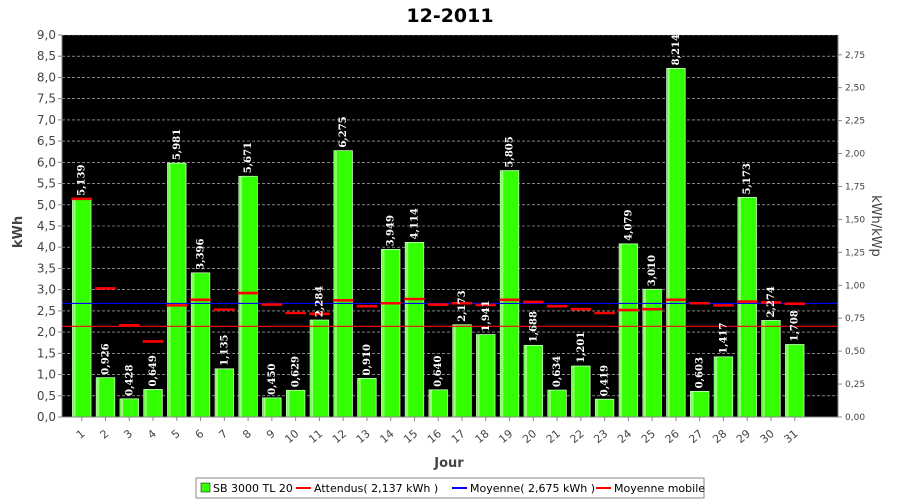  I want to click on y-tick-label: 8,5, so click(46, 56).